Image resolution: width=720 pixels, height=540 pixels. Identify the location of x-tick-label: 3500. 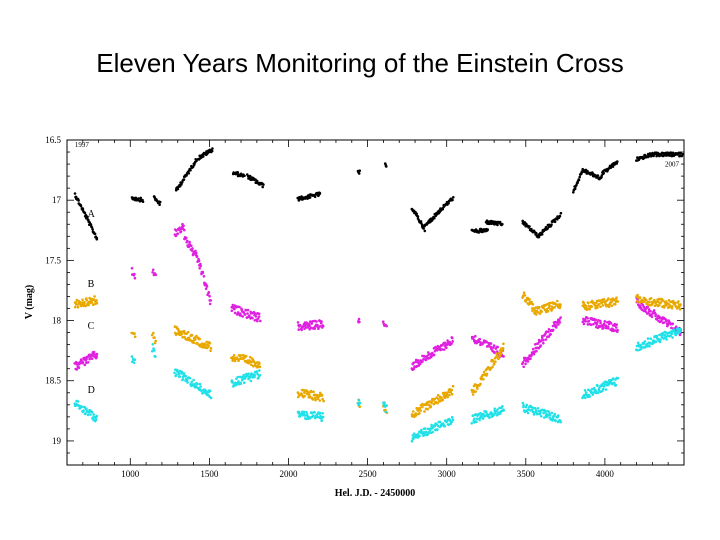
(526, 474).